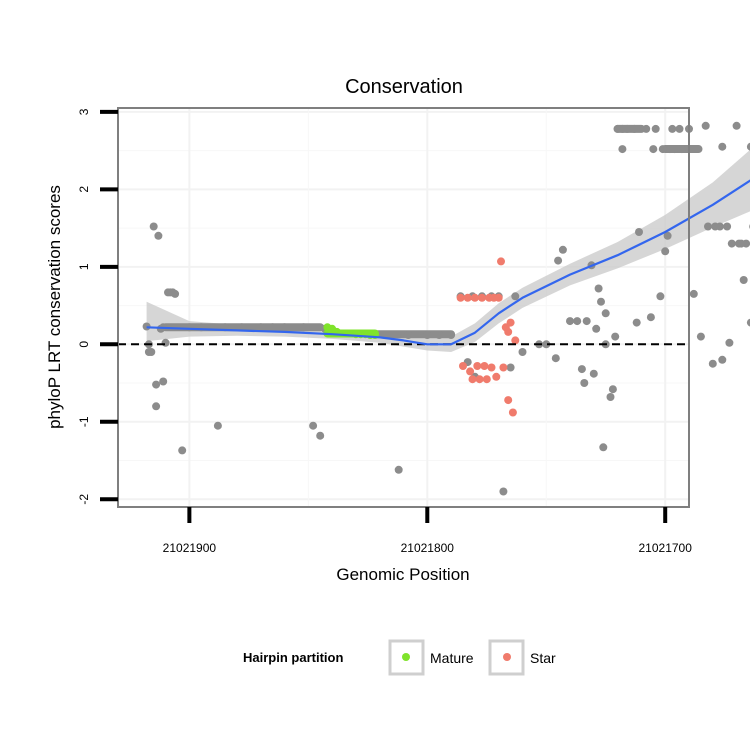 This screenshot has width=750, height=750. Describe the element at coordinates (84, 266) in the screenshot. I see `y-tick-label: 1` at that location.